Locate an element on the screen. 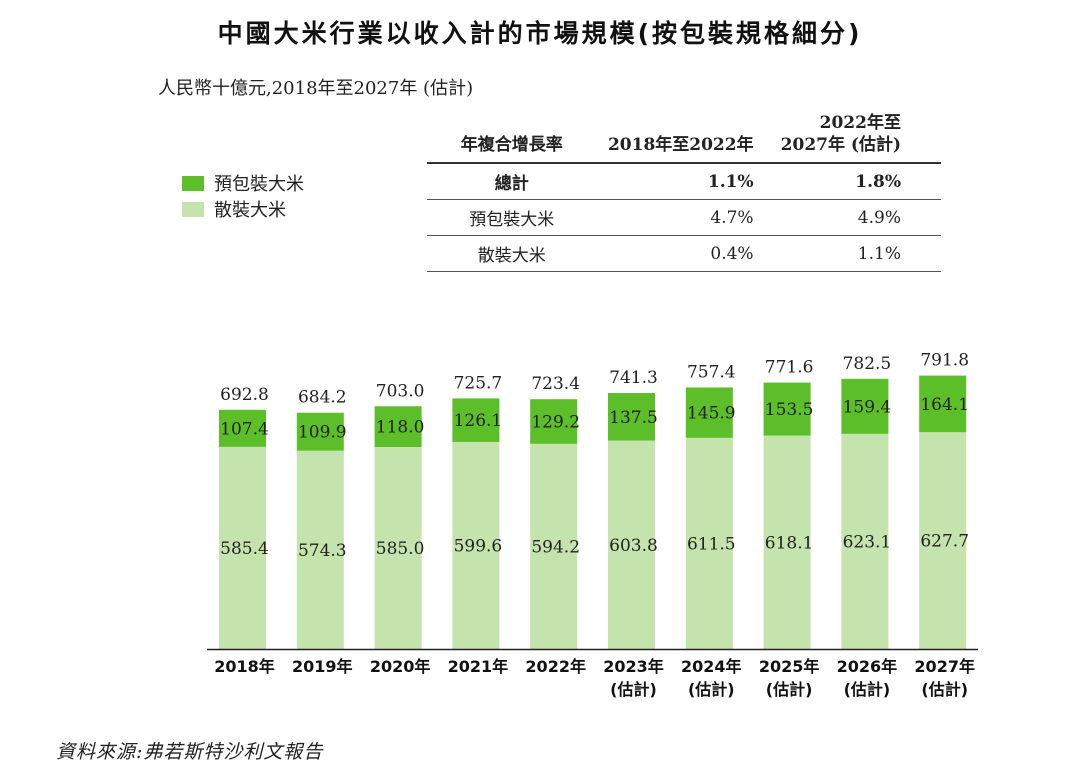 Image resolution: width=1080 pixels, height=778 pixels. cagr-row-prepackaged: 預包裝大米 4.7% 4.9% is located at coordinates (684, 217).